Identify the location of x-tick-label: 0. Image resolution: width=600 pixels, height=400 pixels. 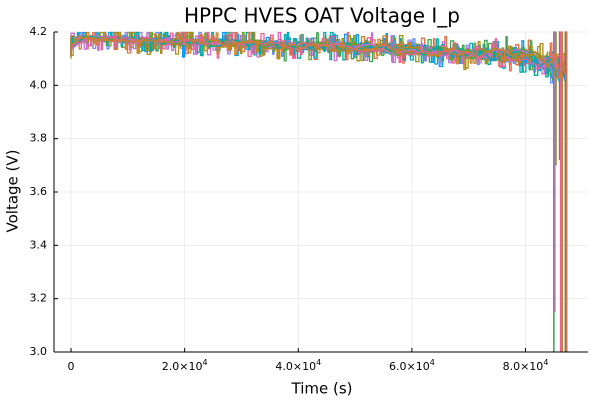
(71, 366).